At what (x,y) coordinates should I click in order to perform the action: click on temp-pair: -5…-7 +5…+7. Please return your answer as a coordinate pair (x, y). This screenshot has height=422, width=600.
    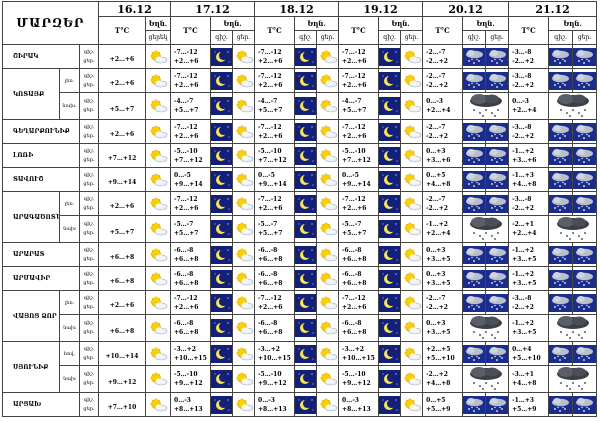
    Looking at the image, I should click on (275, 229).